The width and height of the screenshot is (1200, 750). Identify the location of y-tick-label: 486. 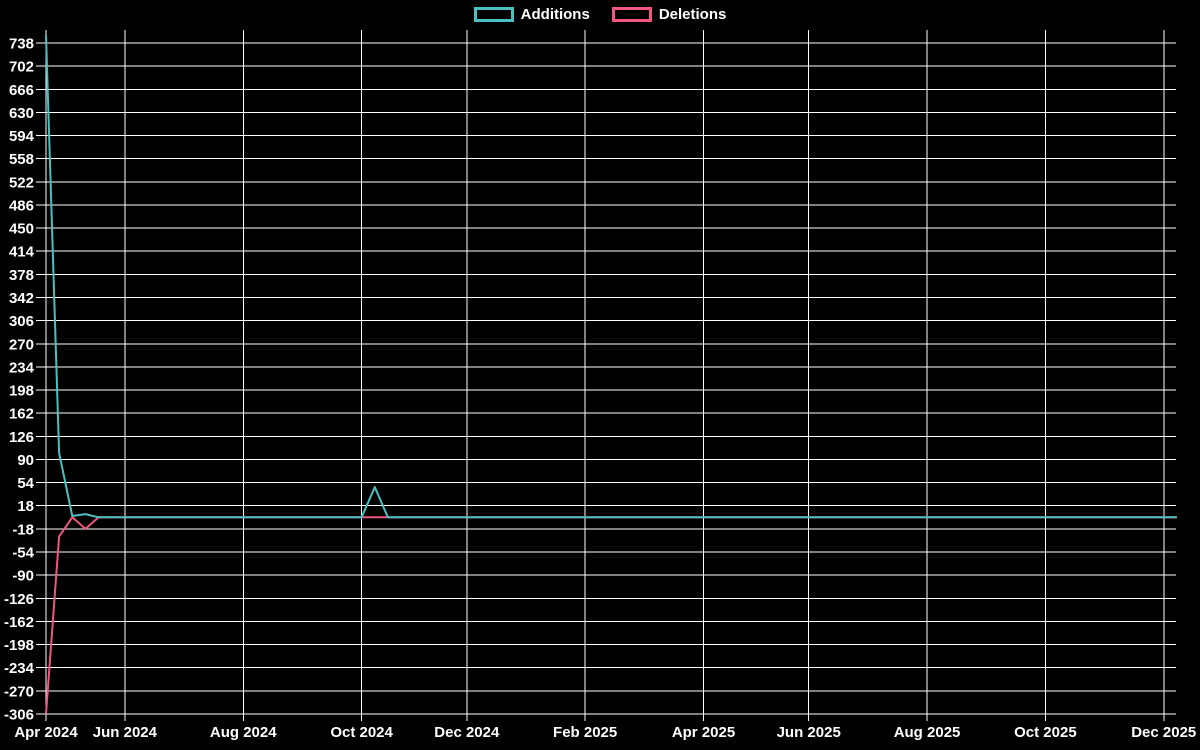
(21, 205).